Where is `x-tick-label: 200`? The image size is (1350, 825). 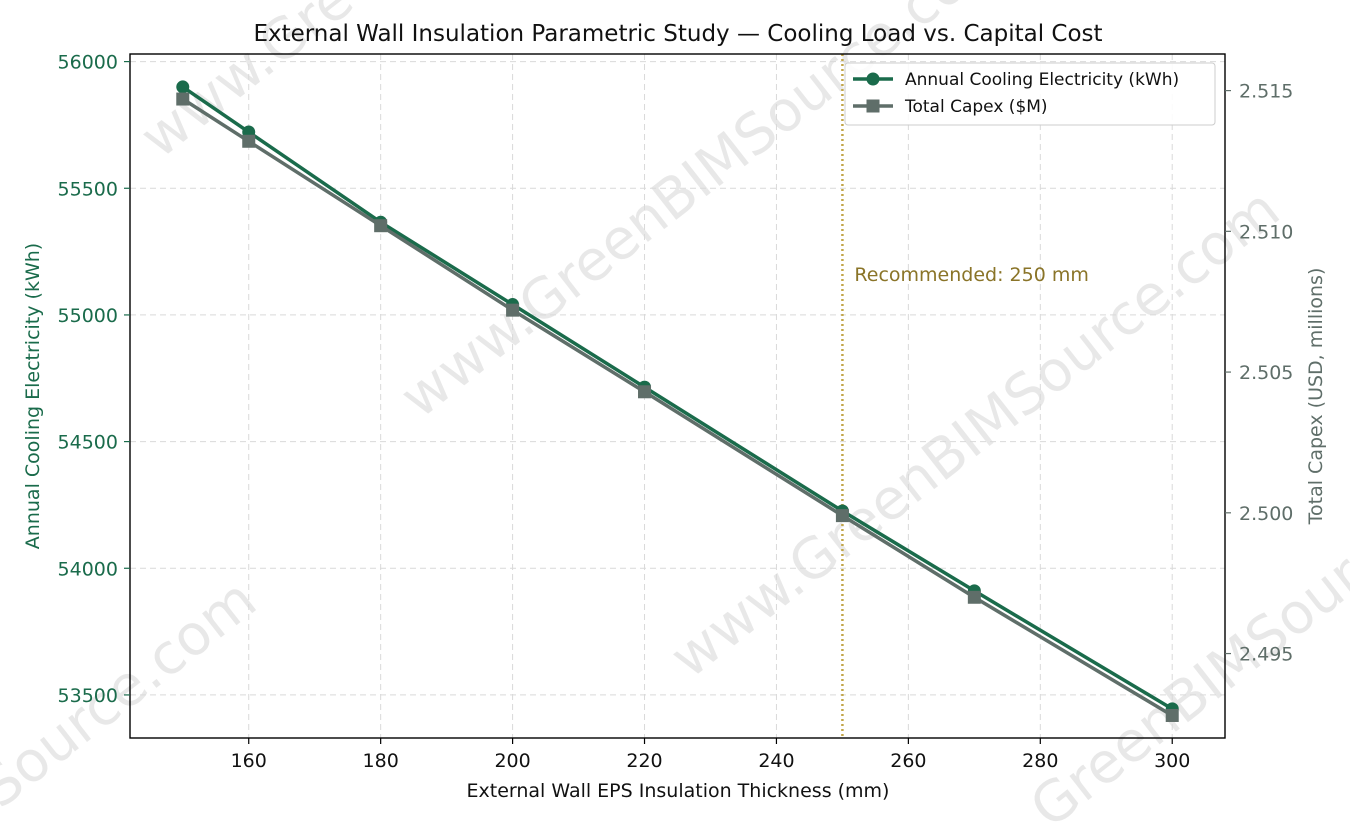
x-tick-label: 200 is located at coordinates (512, 761).